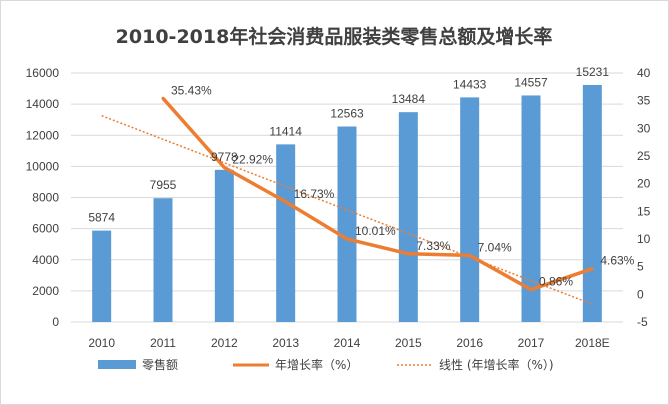 The height and width of the screenshot is (405, 669). I want to click on left-tick-label: 6000, so click(45, 229).